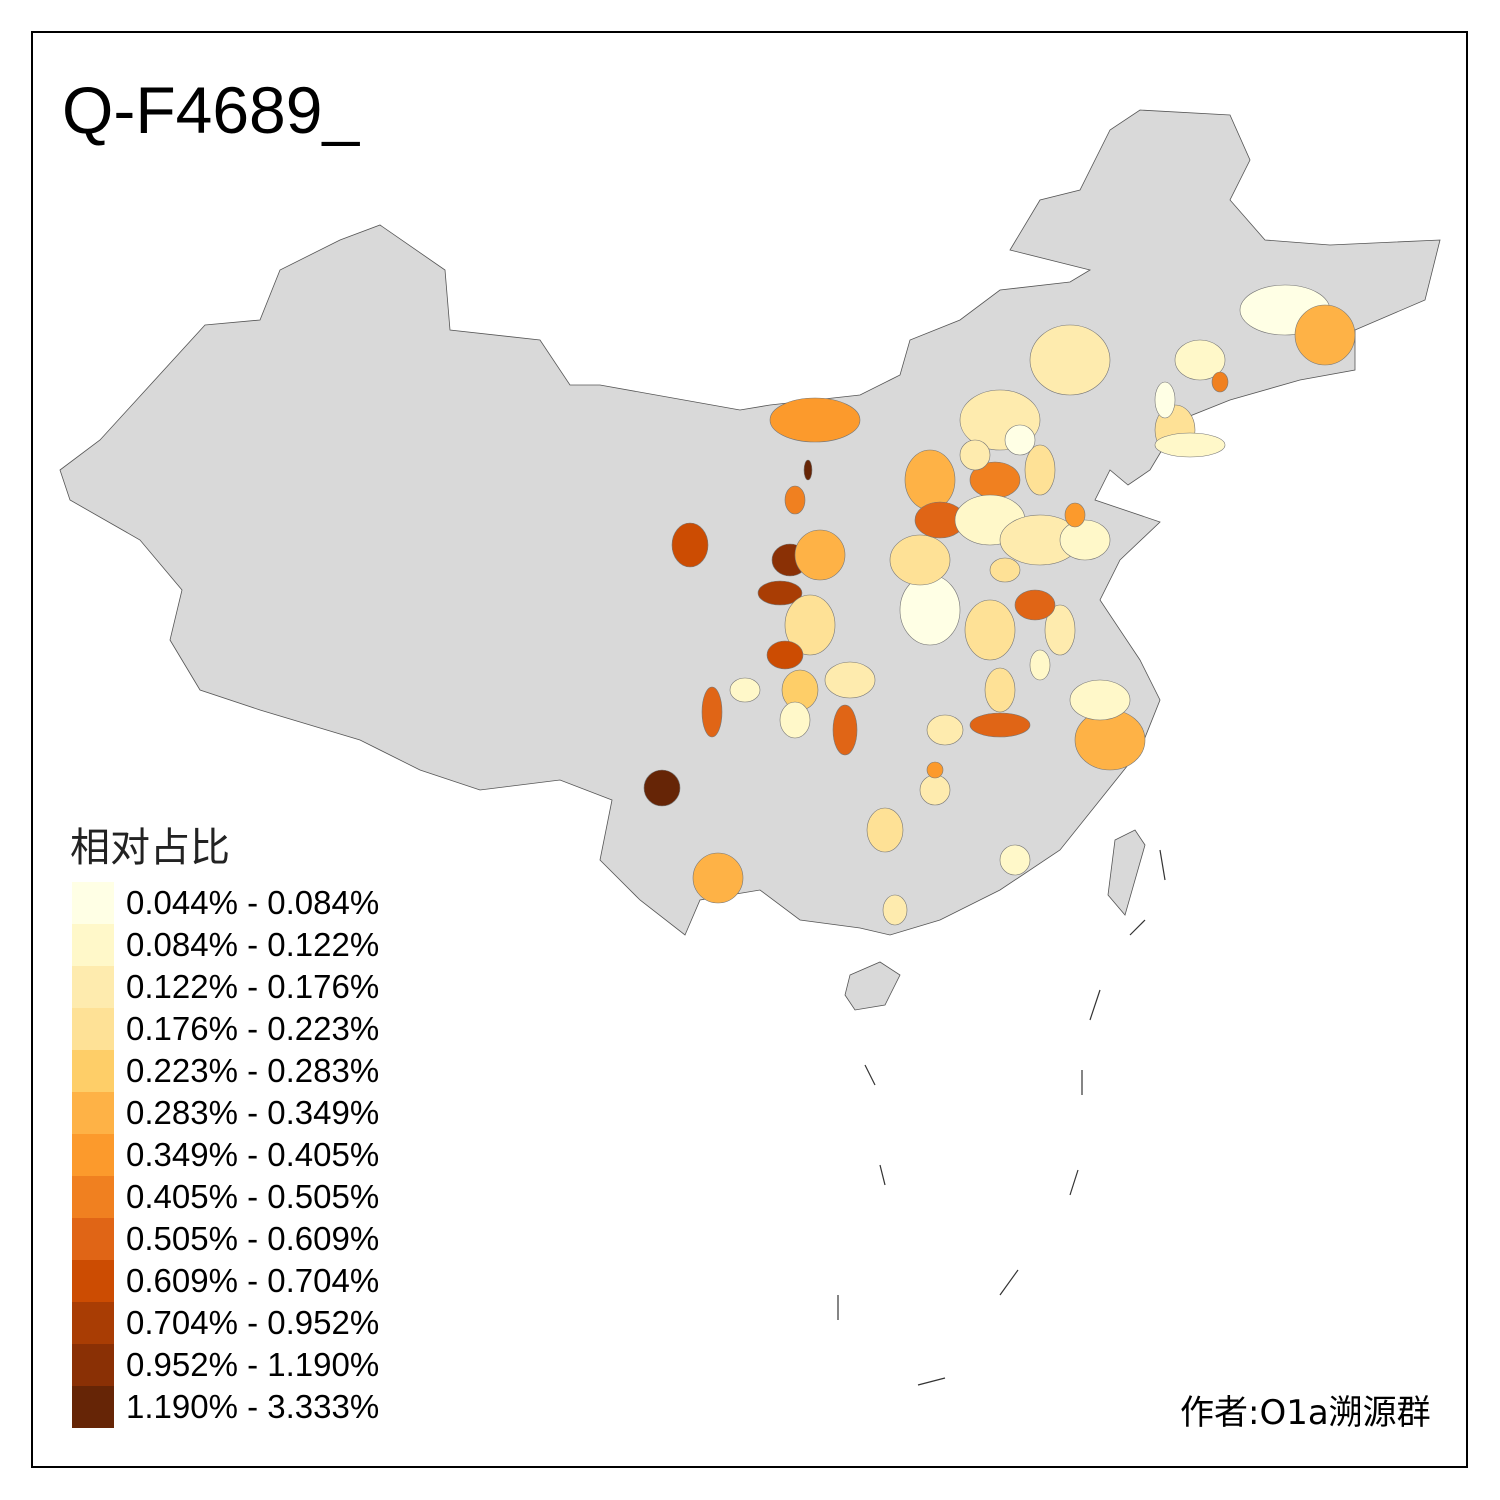 The width and height of the screenshot is (1500, 1500). I want to click on author-credit: 作者:O1a溯源群, so click(1305, 1413).